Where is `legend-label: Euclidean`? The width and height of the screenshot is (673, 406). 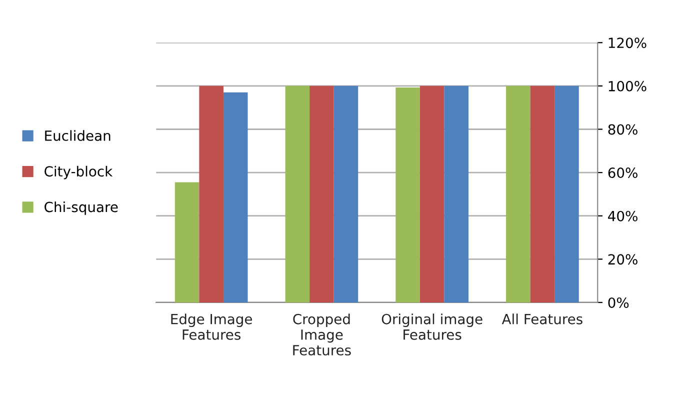
legend-label: Euclidean is located at coordinates (77, 135).